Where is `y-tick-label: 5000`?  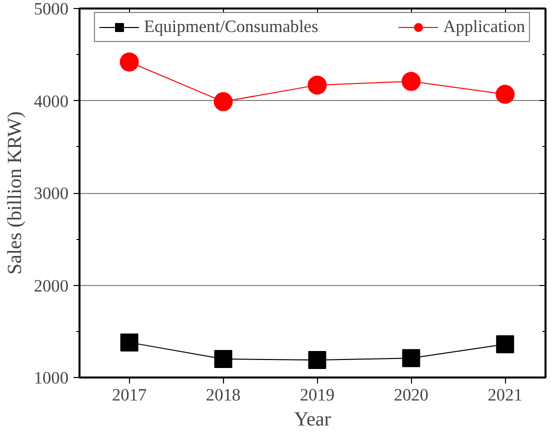
y-tick-label: 5000 is located at coordinates (51, 9).